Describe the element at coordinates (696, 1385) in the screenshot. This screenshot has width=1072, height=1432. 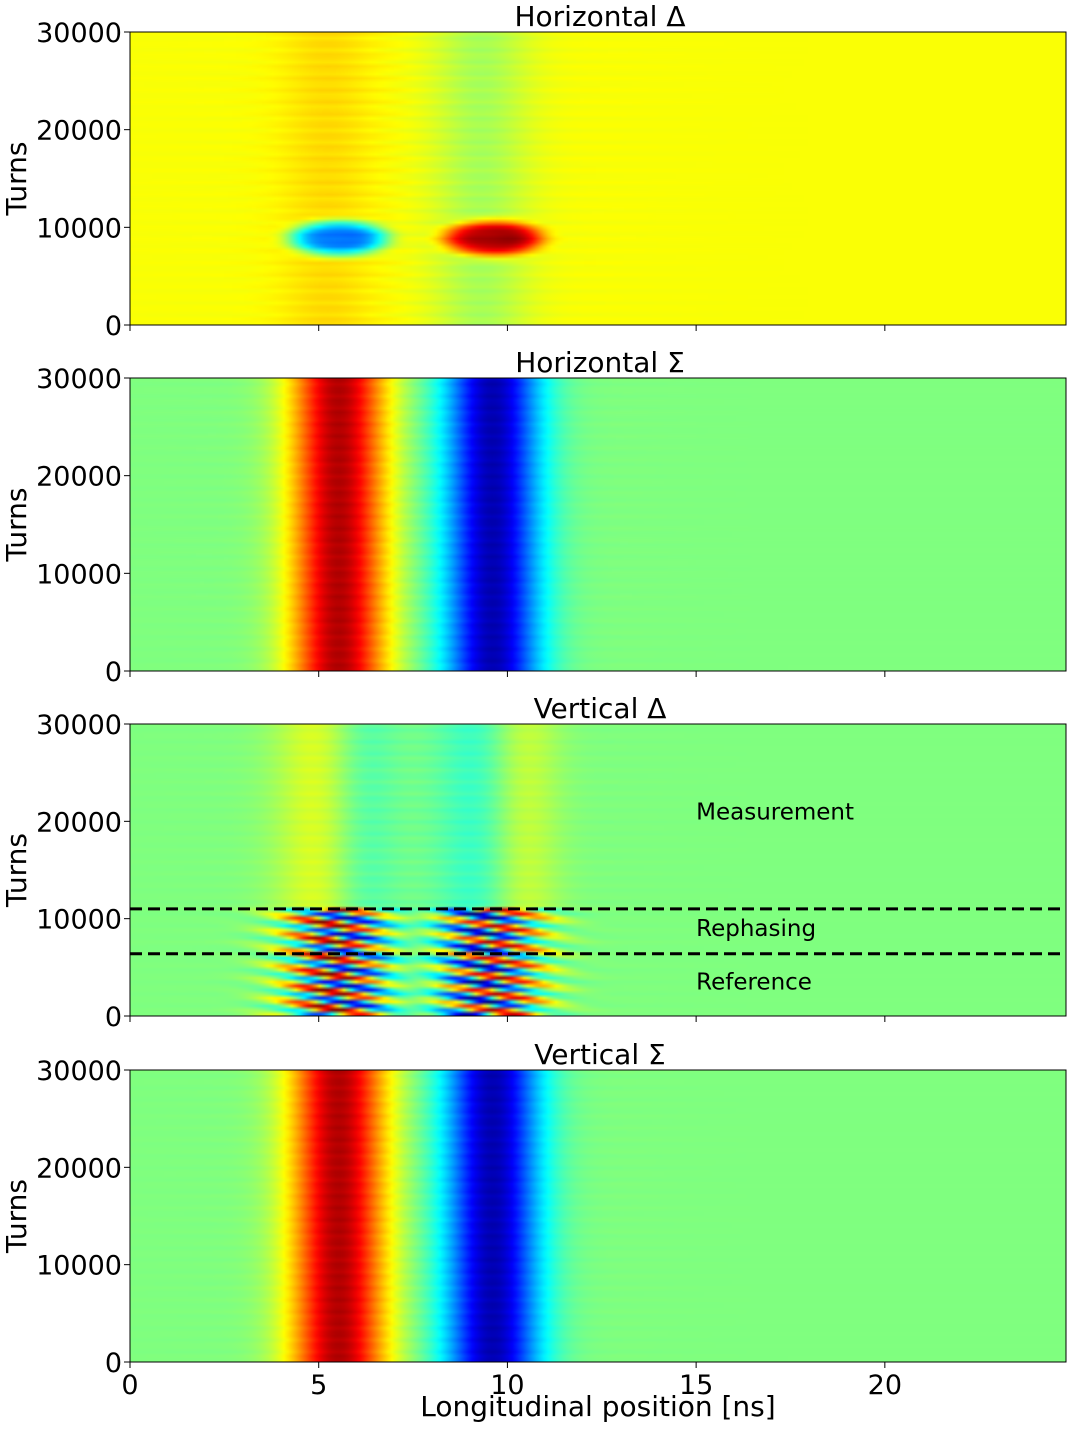
I see `x-tick-label: 15` at that location.